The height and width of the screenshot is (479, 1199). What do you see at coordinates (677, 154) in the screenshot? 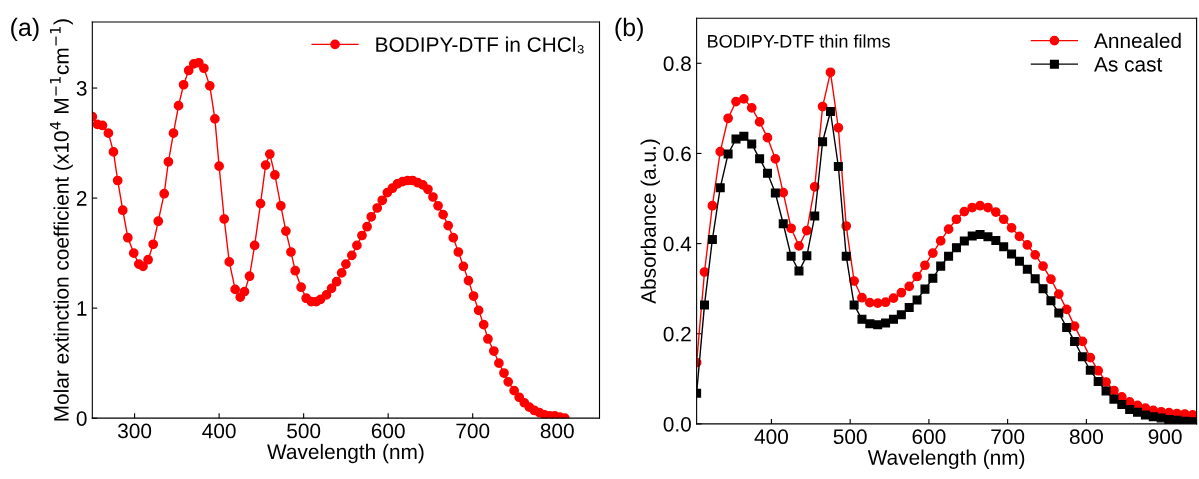
I see `y-tick-label: 0.6` at bounding box center [677, 154].